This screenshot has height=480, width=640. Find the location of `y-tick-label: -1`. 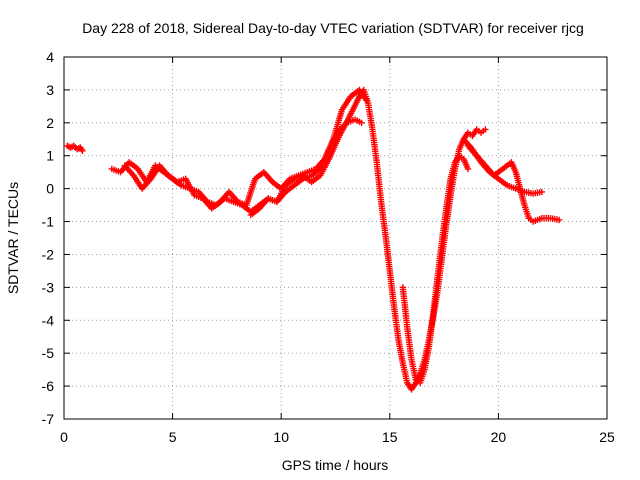

y-tick-label: -1 is located at coordinates (48, 222).